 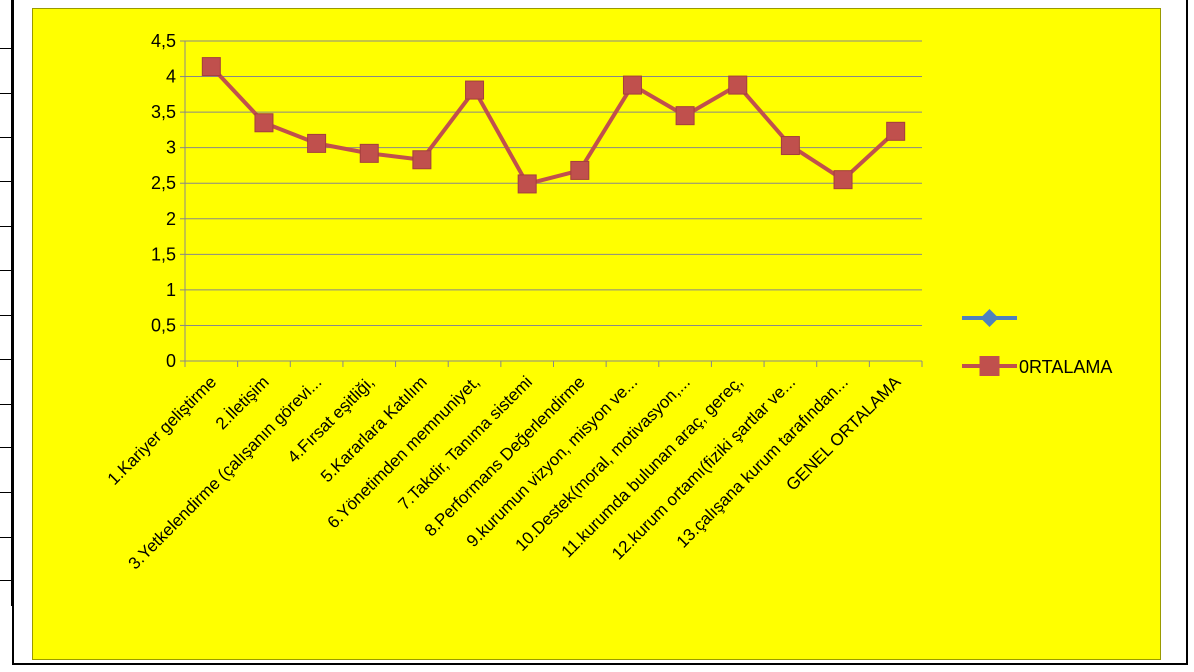 What do you see at coordinates (553, 125) in the screenshot?
I see `series-line` at bounding box center [553, 125].